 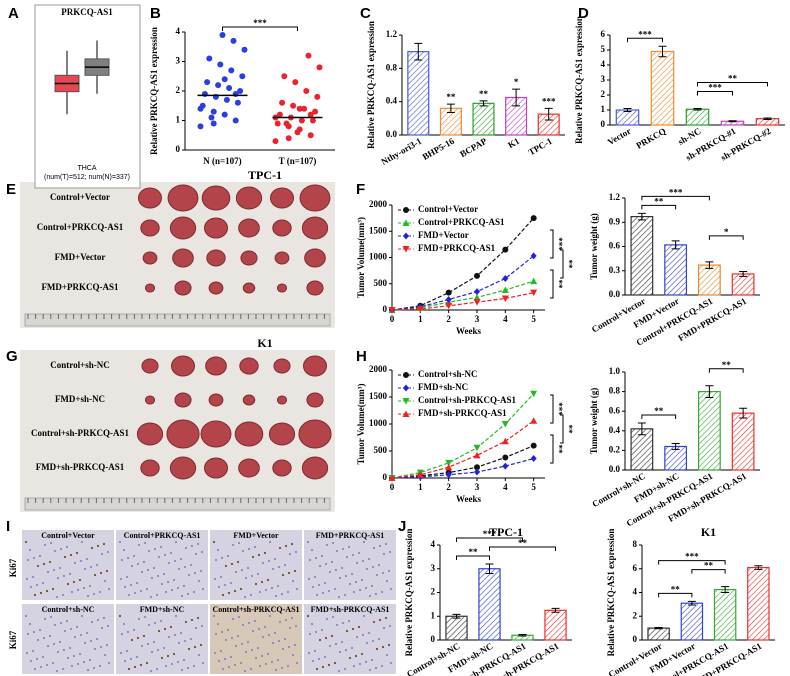 I want to click on significance-label: ***, so click(x=692, y=557).